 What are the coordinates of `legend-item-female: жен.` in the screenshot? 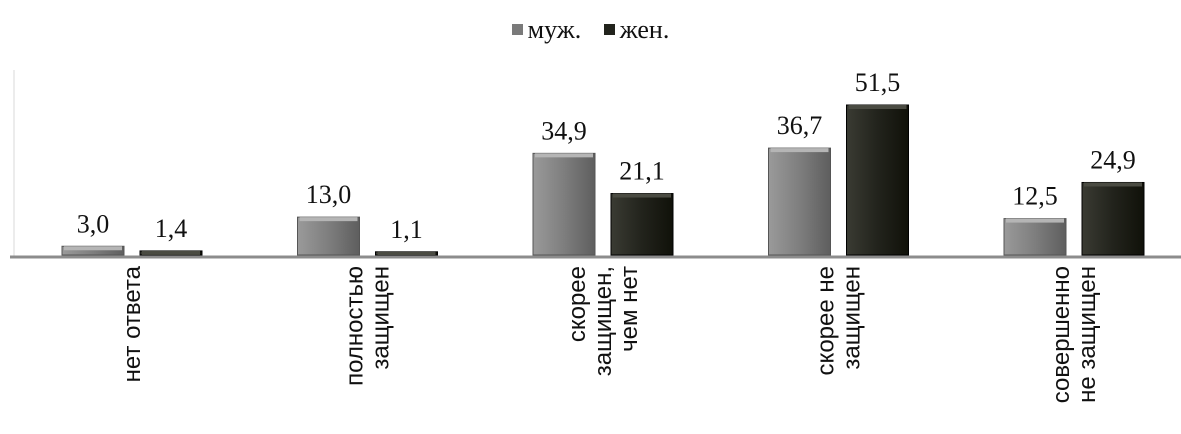 It's located at (636, 29).